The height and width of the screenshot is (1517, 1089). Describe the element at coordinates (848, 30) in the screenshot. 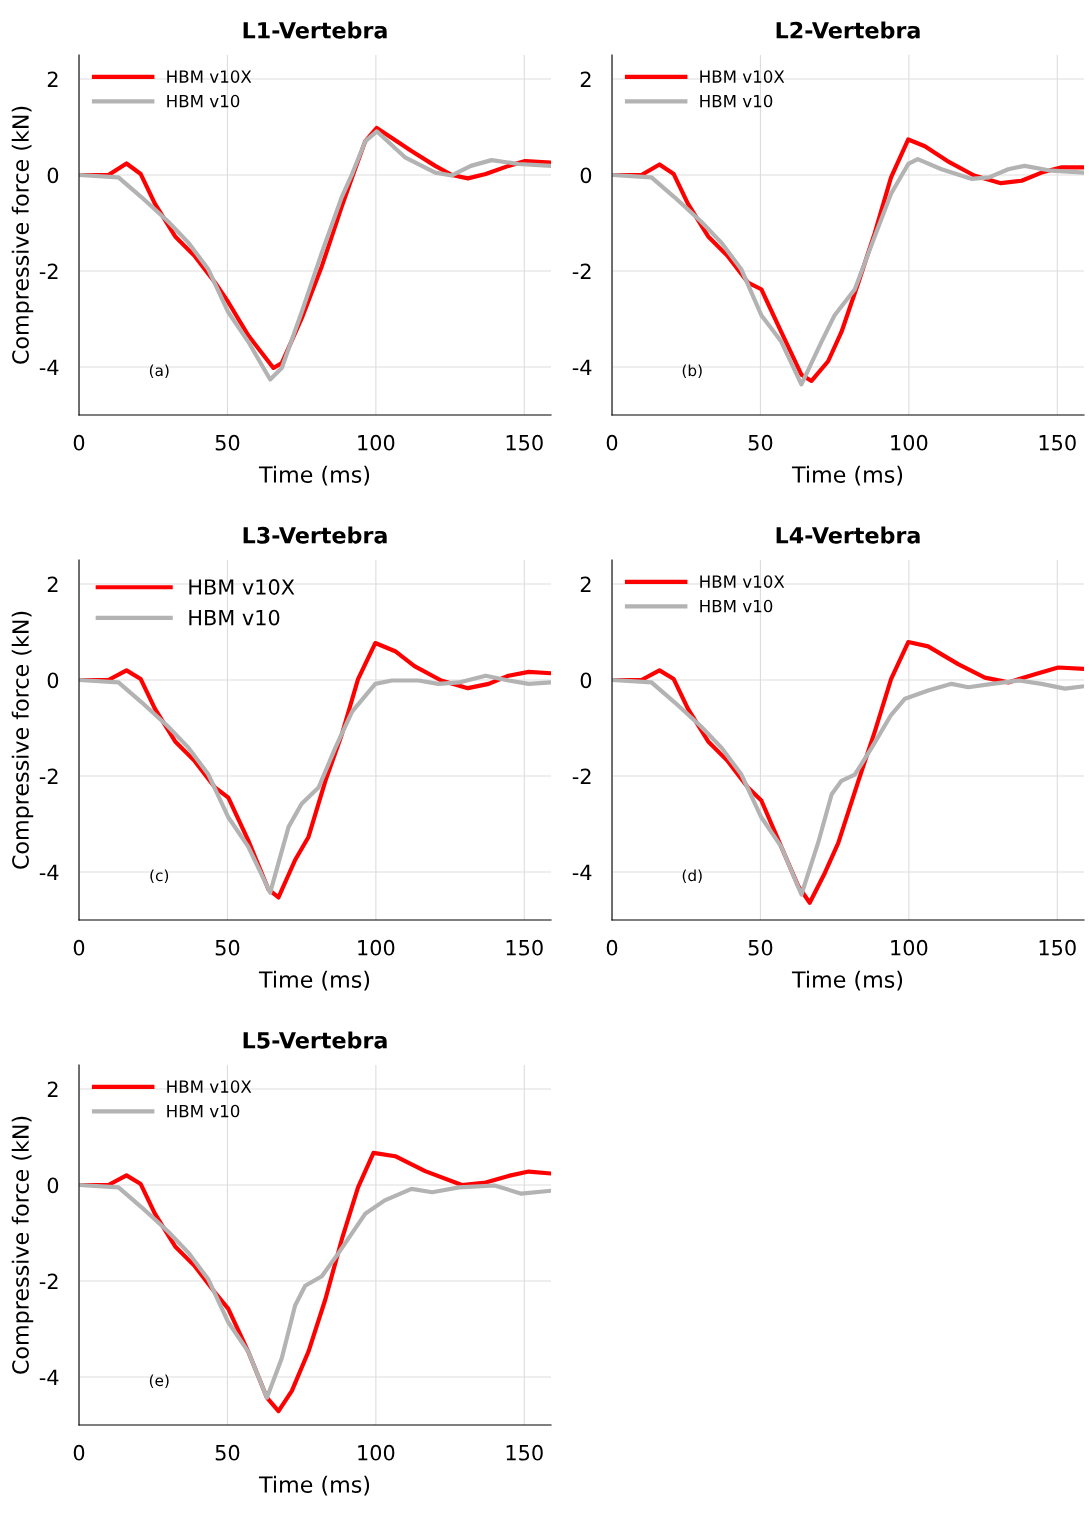

I see `chart-title: L2-Vertebra` at that location.